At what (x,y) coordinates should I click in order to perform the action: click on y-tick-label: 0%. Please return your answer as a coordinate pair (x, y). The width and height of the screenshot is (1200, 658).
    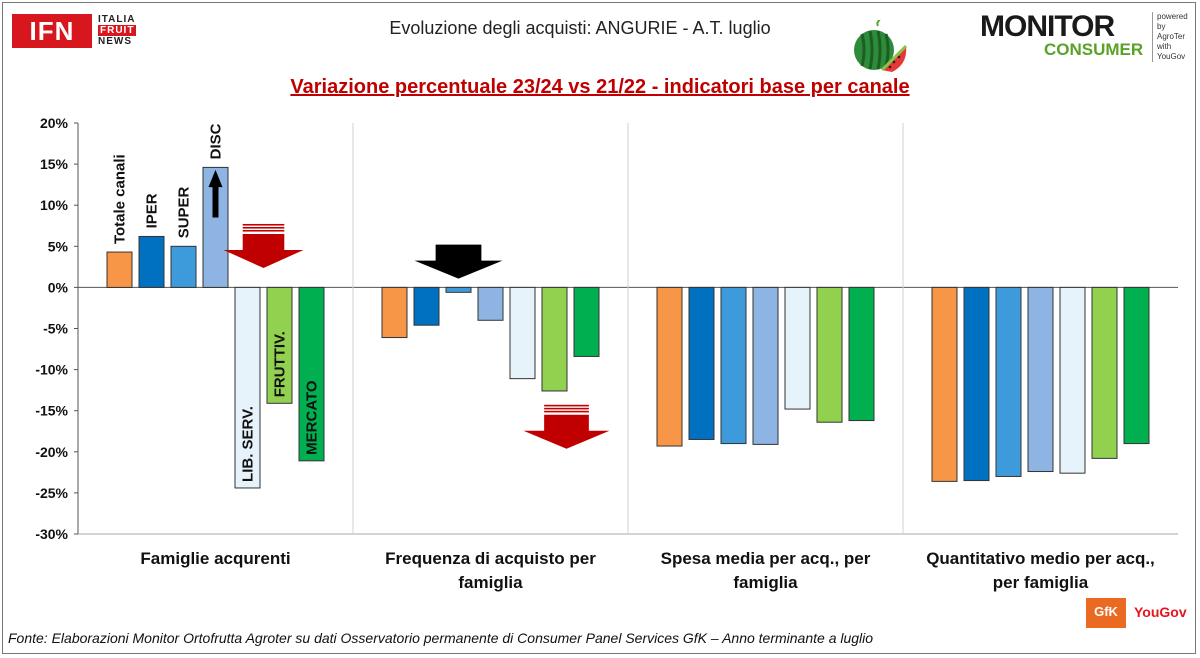
    Looking at the image, I should click on (58, 287).